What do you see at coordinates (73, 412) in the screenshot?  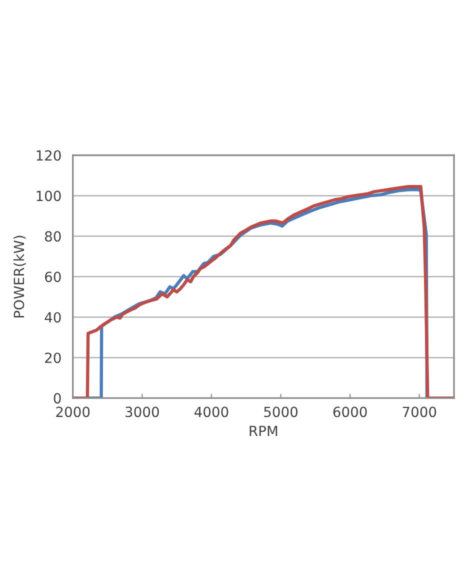 I see `x-tick-label: 2000` at bounding box center [73, 412].